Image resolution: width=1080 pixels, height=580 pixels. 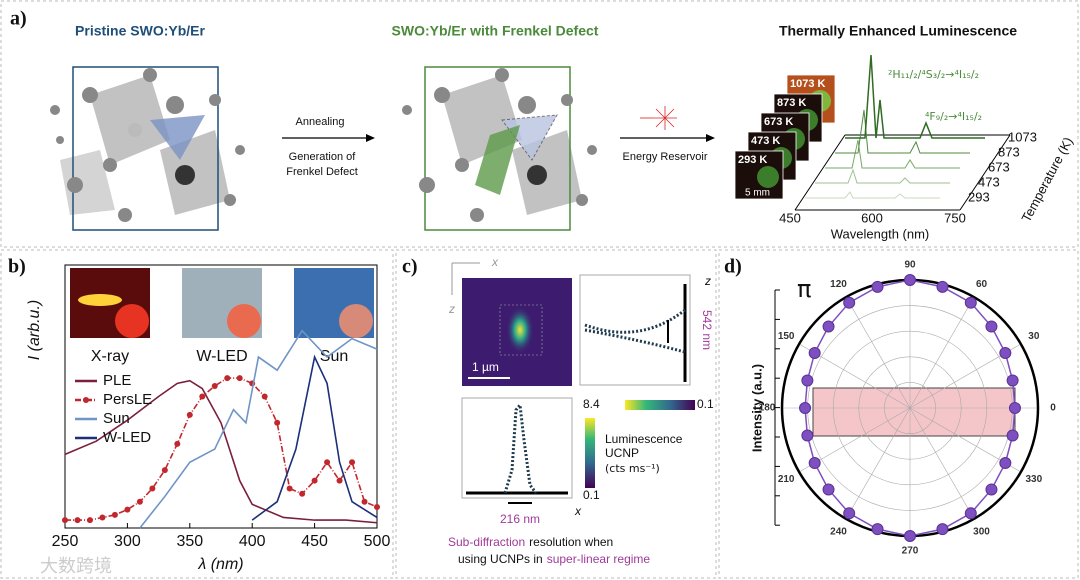 What do you see at coordinates (757, 193) in the screenshot?
I see `scale-bar-label: 5 mm` at bounding box center [757, 193].